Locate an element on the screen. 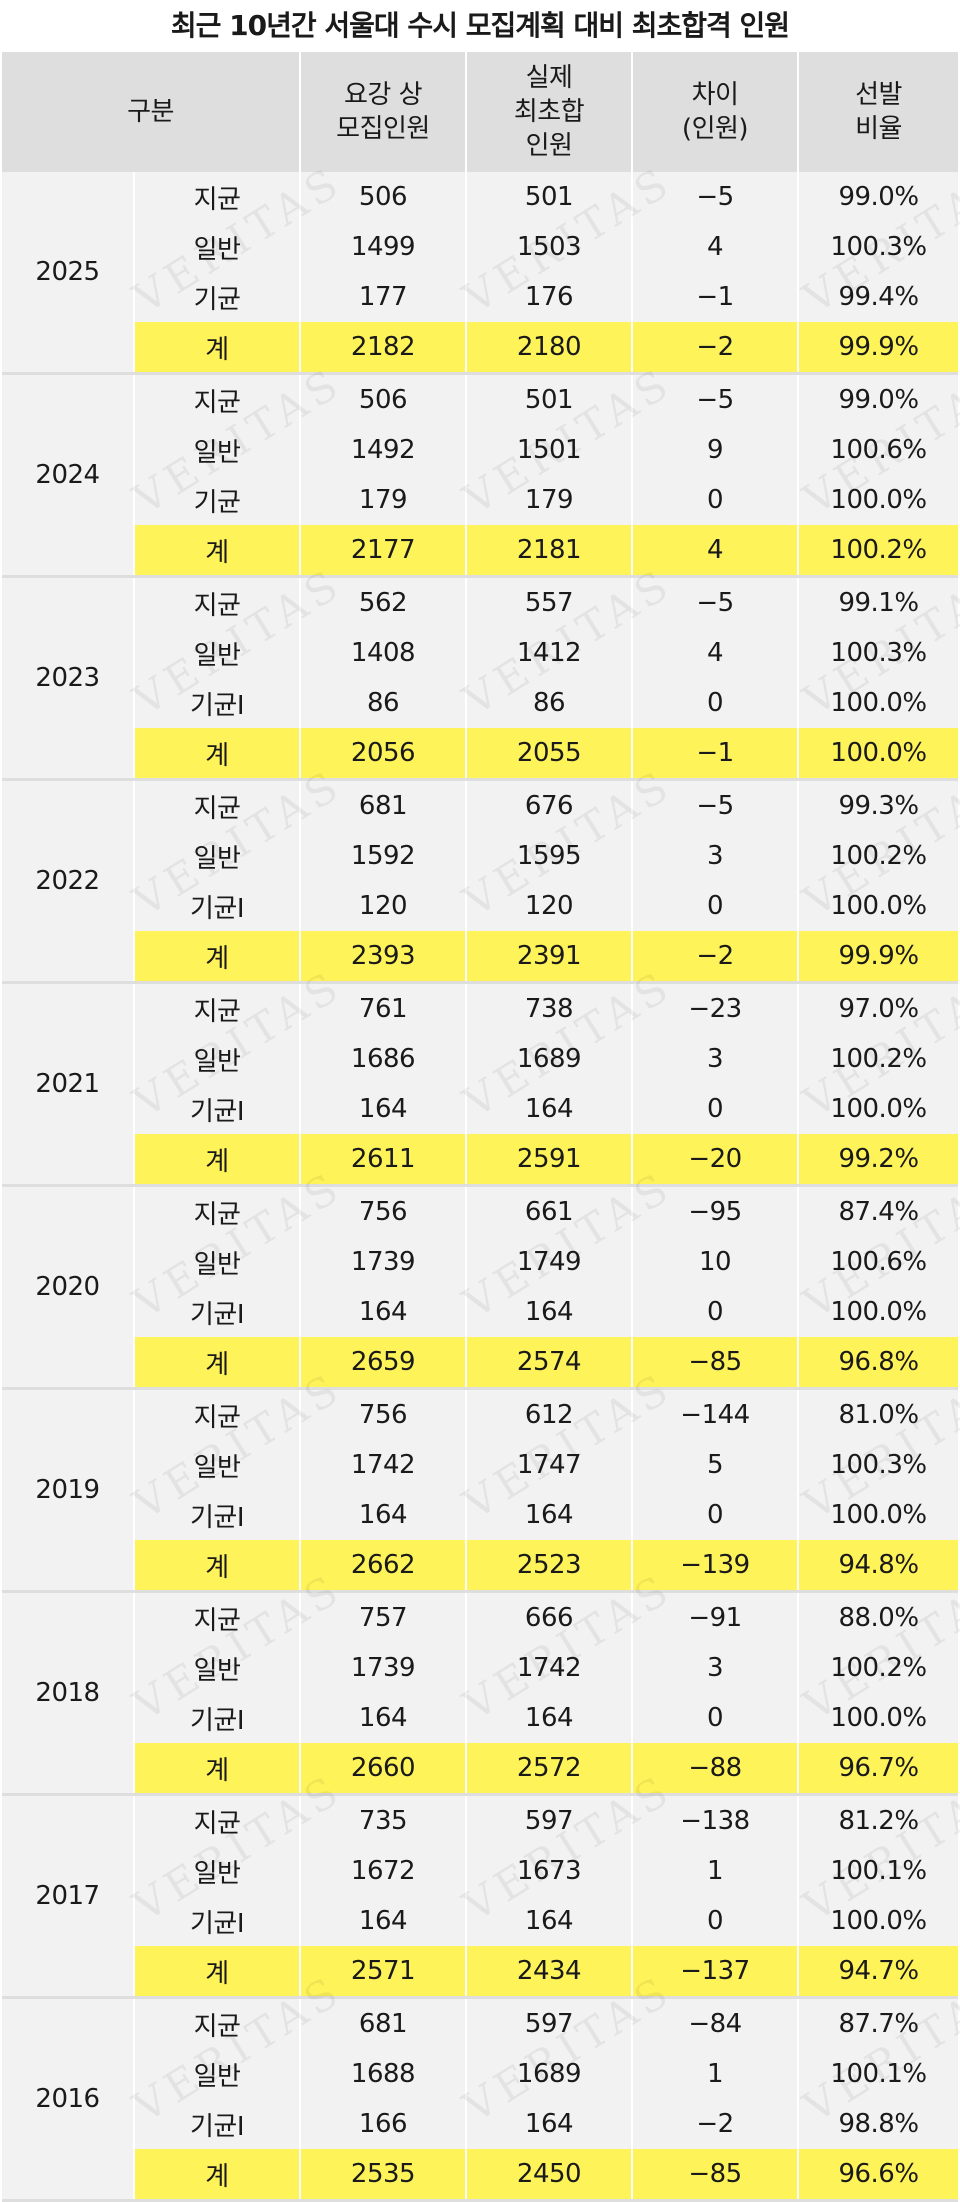 The image size is (960, 2202). table-row: 2017 지균 735 597 −138 81.2% is located at coordinates (480, 1896).